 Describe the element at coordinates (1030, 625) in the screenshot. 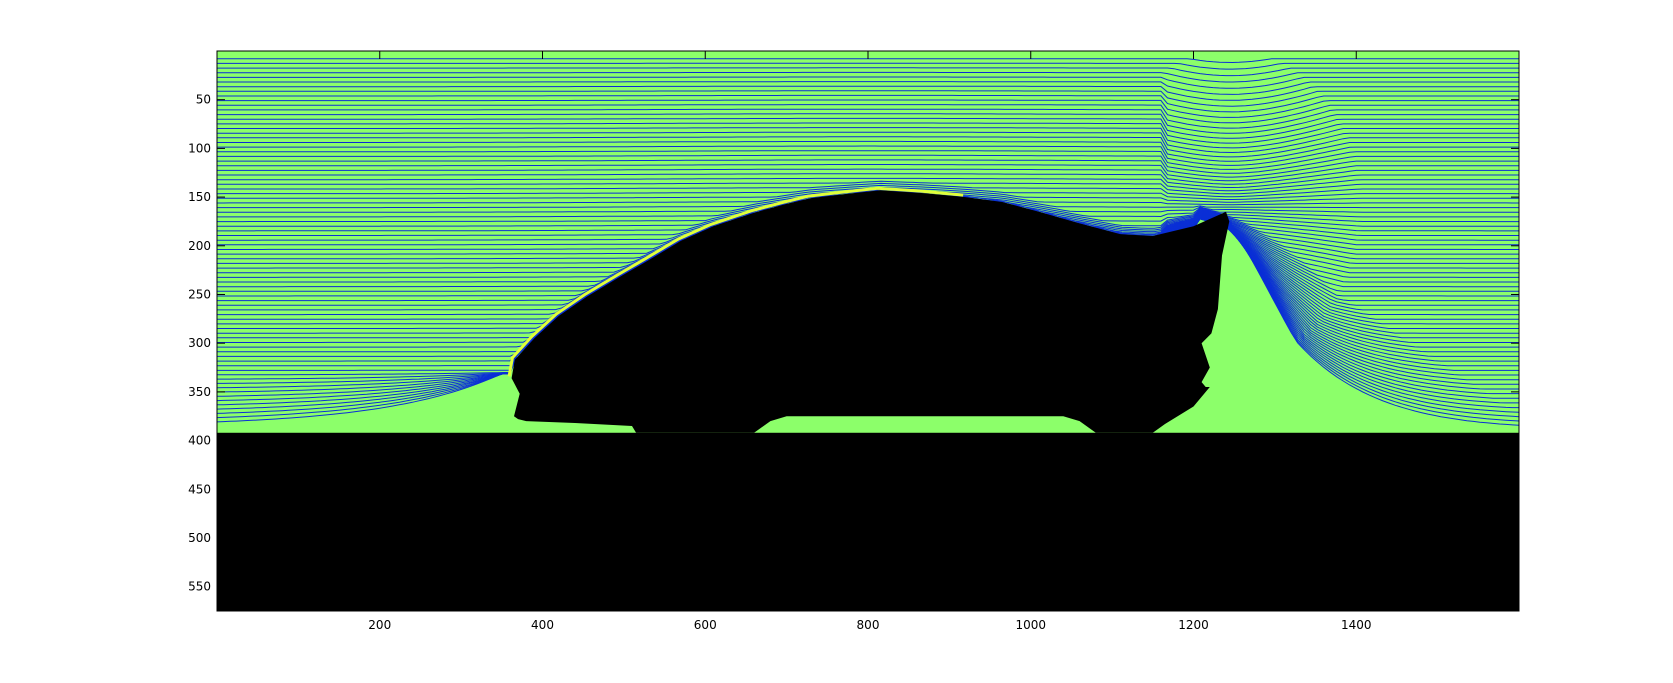

I see `x-tick-label: 1000` at that location.